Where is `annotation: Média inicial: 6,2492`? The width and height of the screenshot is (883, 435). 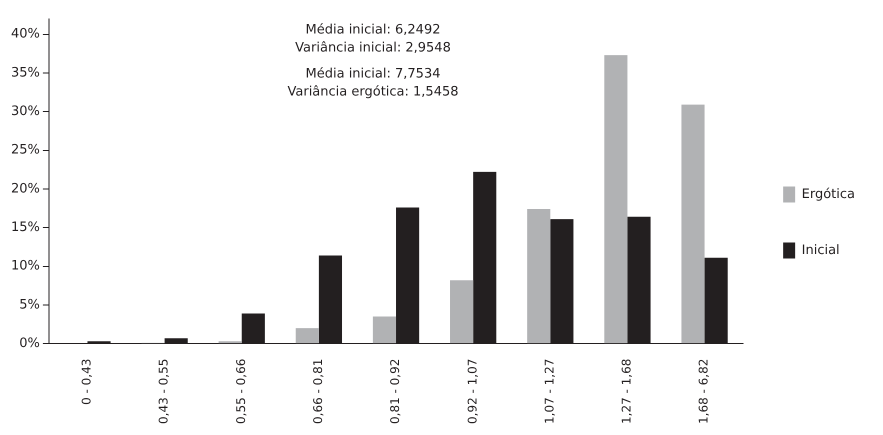
annotation: Média inicial: 6,2492 is located at coordinates (373, 30).